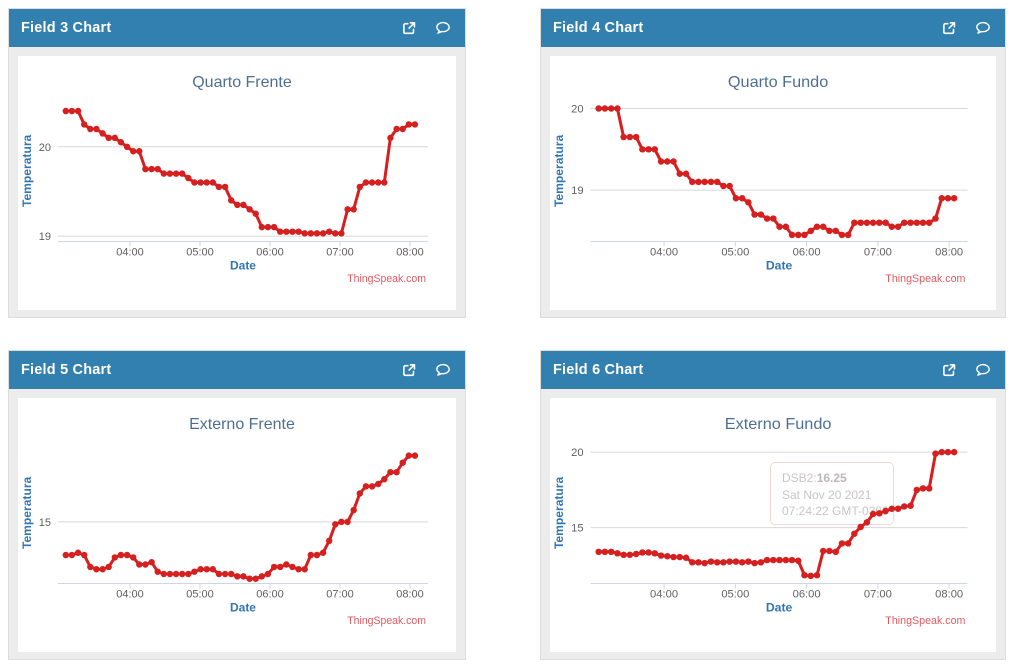 This screenshot has width=1012, height=670. What do you see at coordinates (237, 370) in the screenshot?
I see `field5-panel-header: Field 5 Chart` at bounding box center [237, 370].